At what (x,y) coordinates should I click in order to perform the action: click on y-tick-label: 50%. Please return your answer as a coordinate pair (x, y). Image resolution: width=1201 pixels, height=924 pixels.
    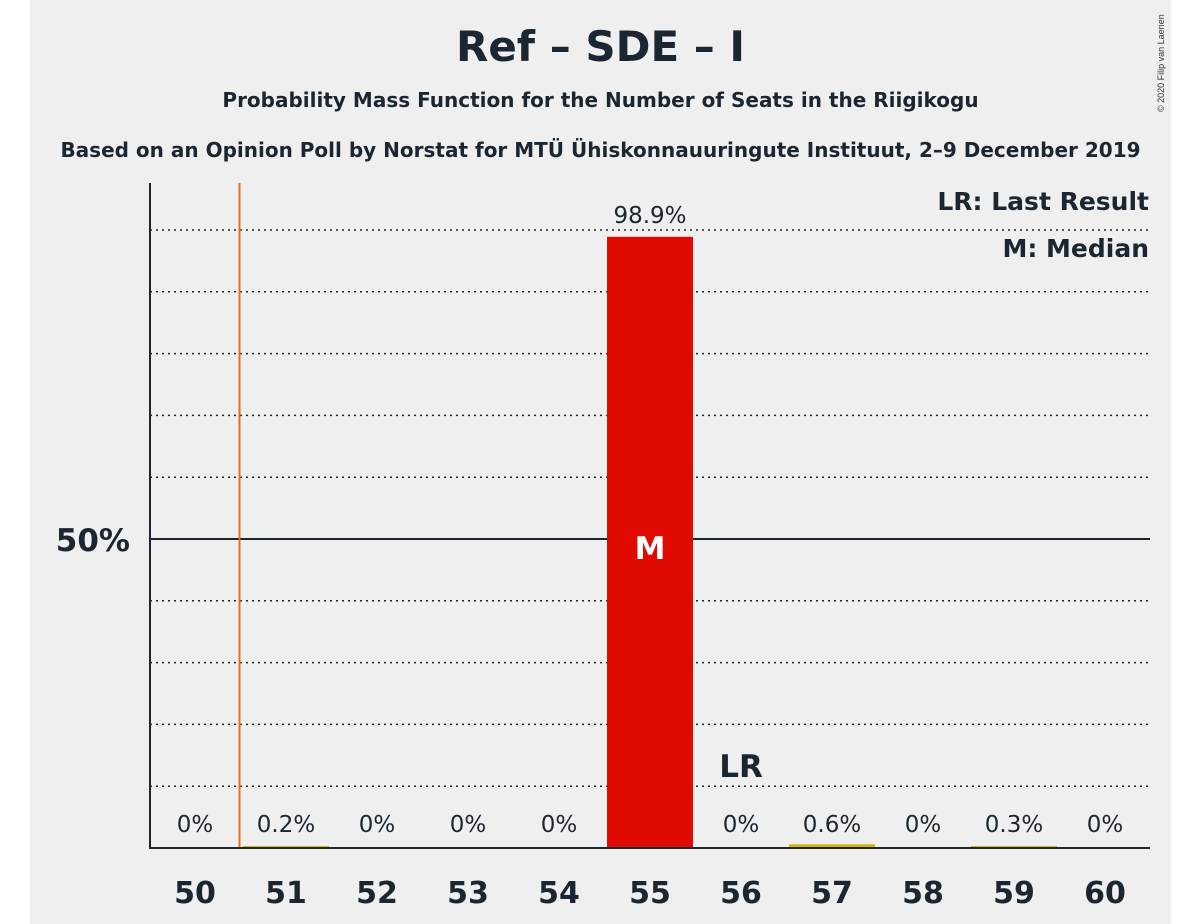
    Looking at the image, I should click on (93, 541).